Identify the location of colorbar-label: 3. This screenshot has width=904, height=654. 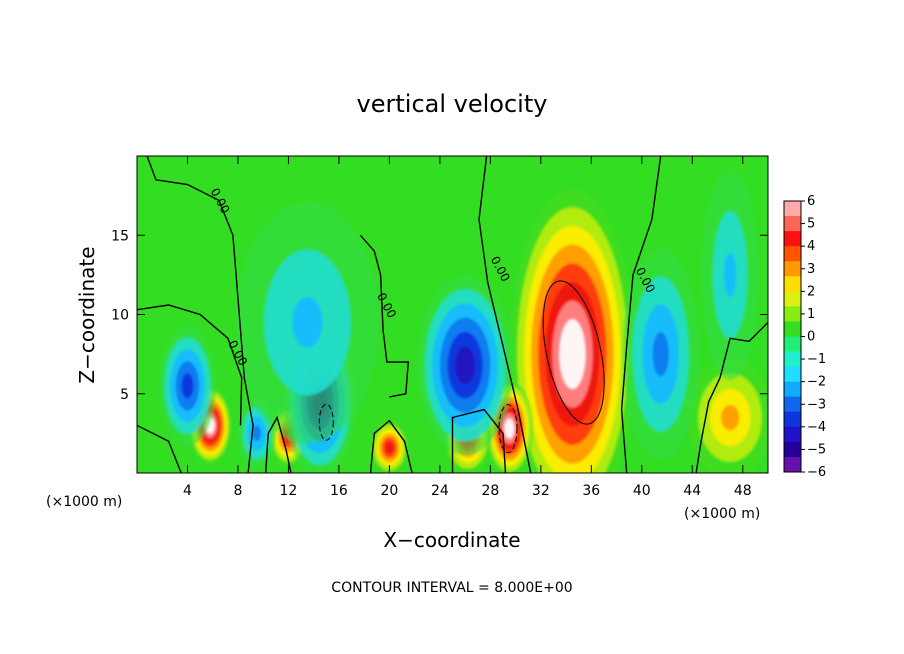
(811, 269).